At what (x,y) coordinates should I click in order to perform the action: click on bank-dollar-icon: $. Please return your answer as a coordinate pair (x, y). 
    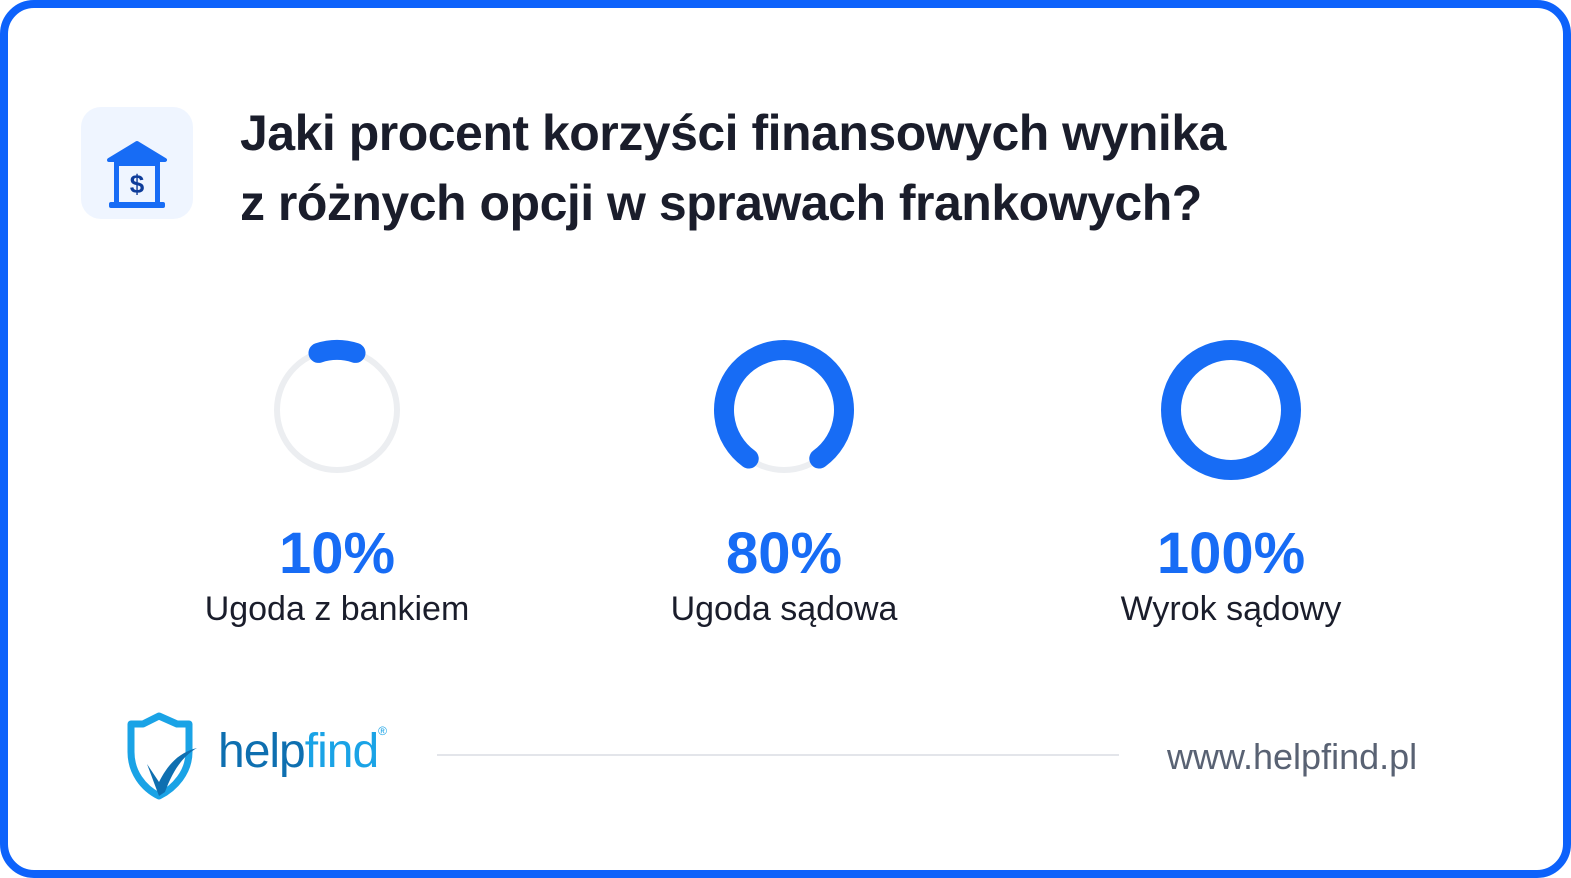
    Looking at the image, I should click on (137, 174).